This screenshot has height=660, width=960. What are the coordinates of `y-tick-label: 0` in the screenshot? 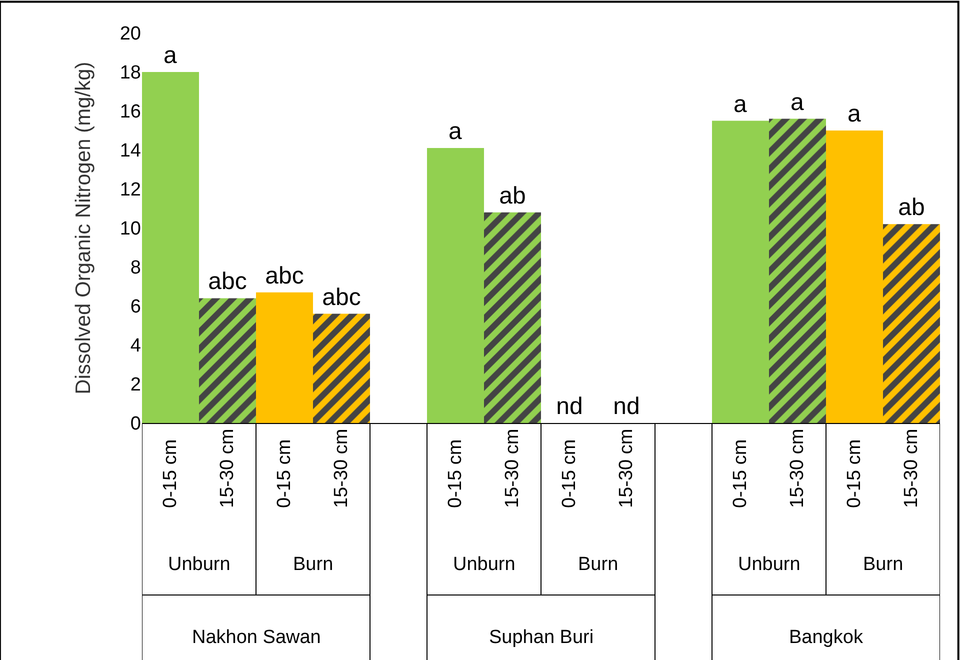 It's located at (135, 424).